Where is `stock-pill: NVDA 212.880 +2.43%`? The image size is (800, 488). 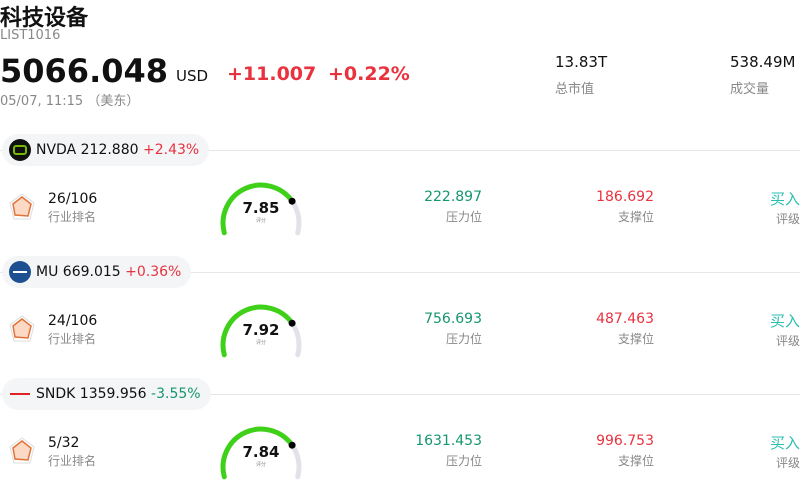 stock-pill: NVDA 212.880 +2.43% is located at coordinates (106, 150).